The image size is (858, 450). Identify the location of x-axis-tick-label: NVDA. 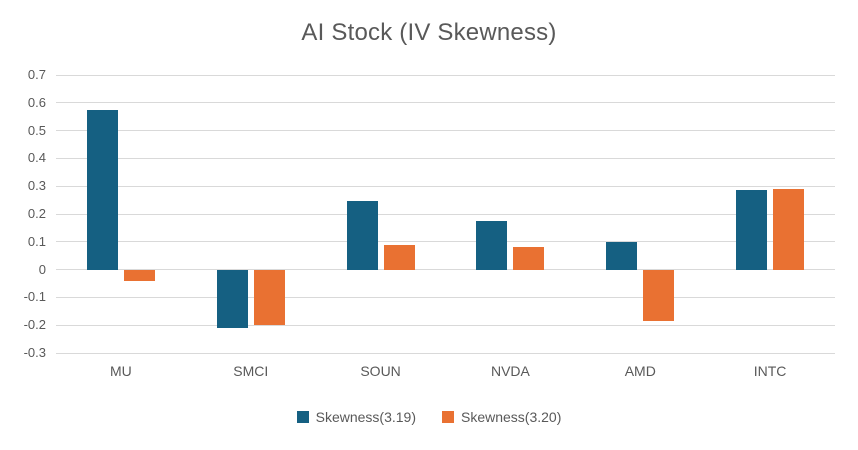
(510, 371).